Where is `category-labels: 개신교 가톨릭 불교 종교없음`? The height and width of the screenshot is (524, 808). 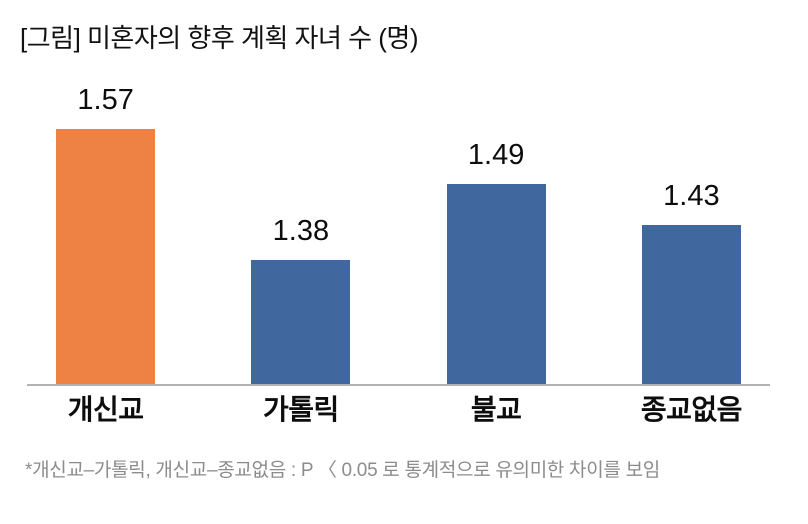
category-labels: 개신교 가톨릭 불교 종교없음 is located at coordinates (398, 410).